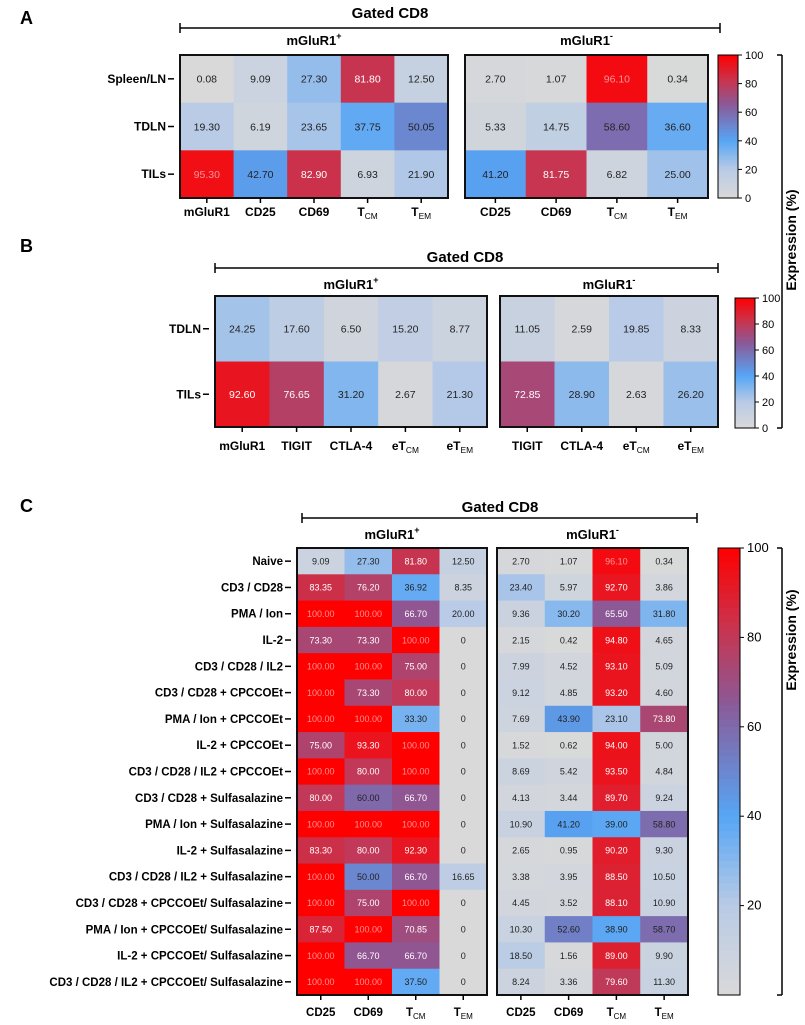 This screenshot has height=1025, width=805. What do you see at coordinates (320, 640) in the screenshot?
I see `cell-value: 73.30` at bounding box center [320, 640].